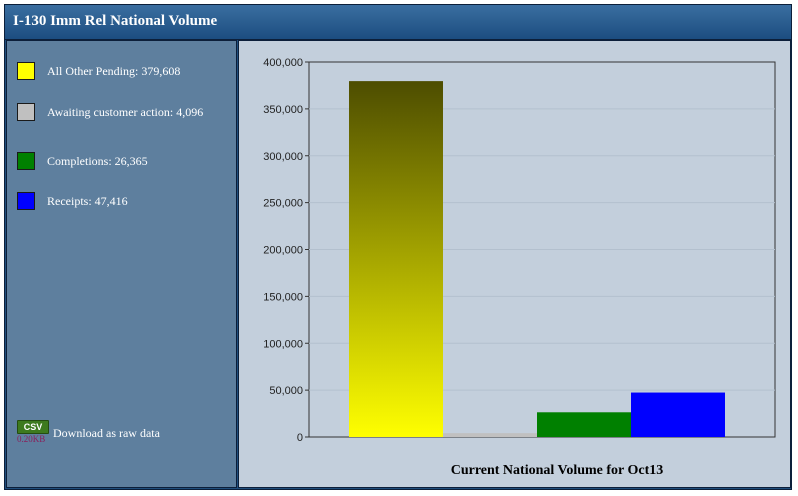 This screenshot has height=496, width=798. I want to click on bar-all-other-pending, so click(396, 259).